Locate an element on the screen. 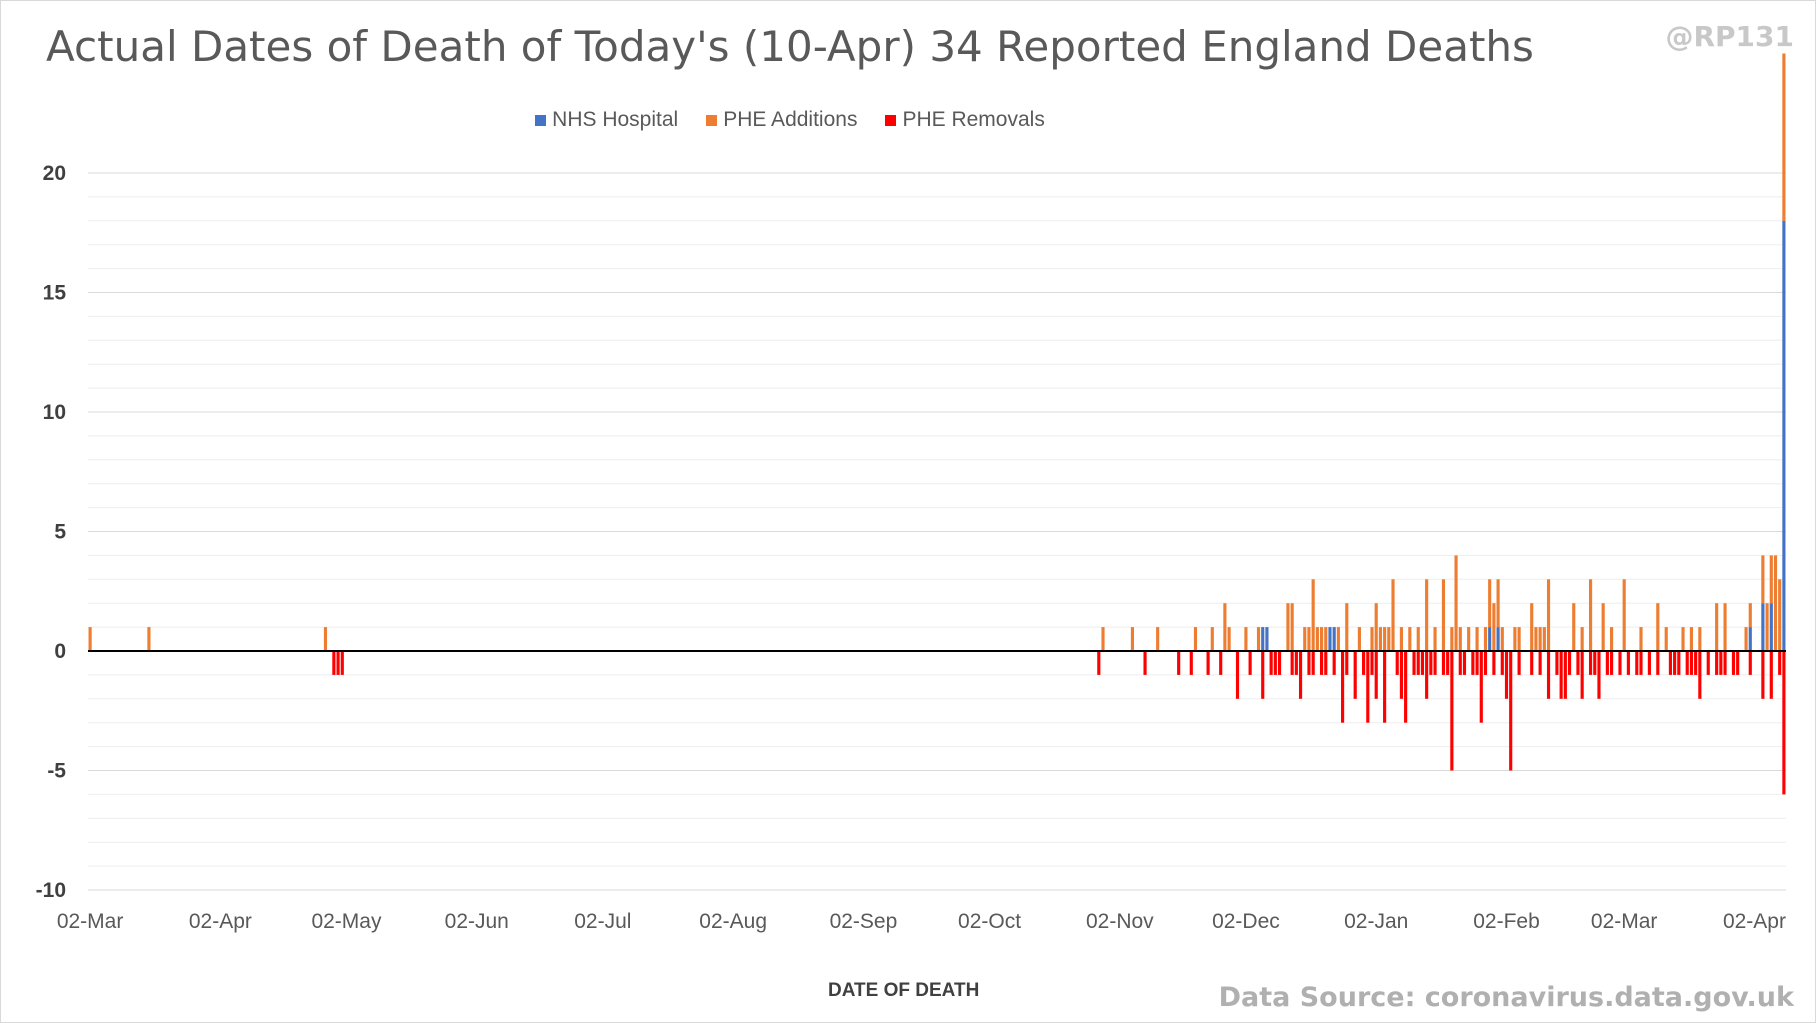  x-tick-label: 02-Jul is located at coordinates (602, 921).